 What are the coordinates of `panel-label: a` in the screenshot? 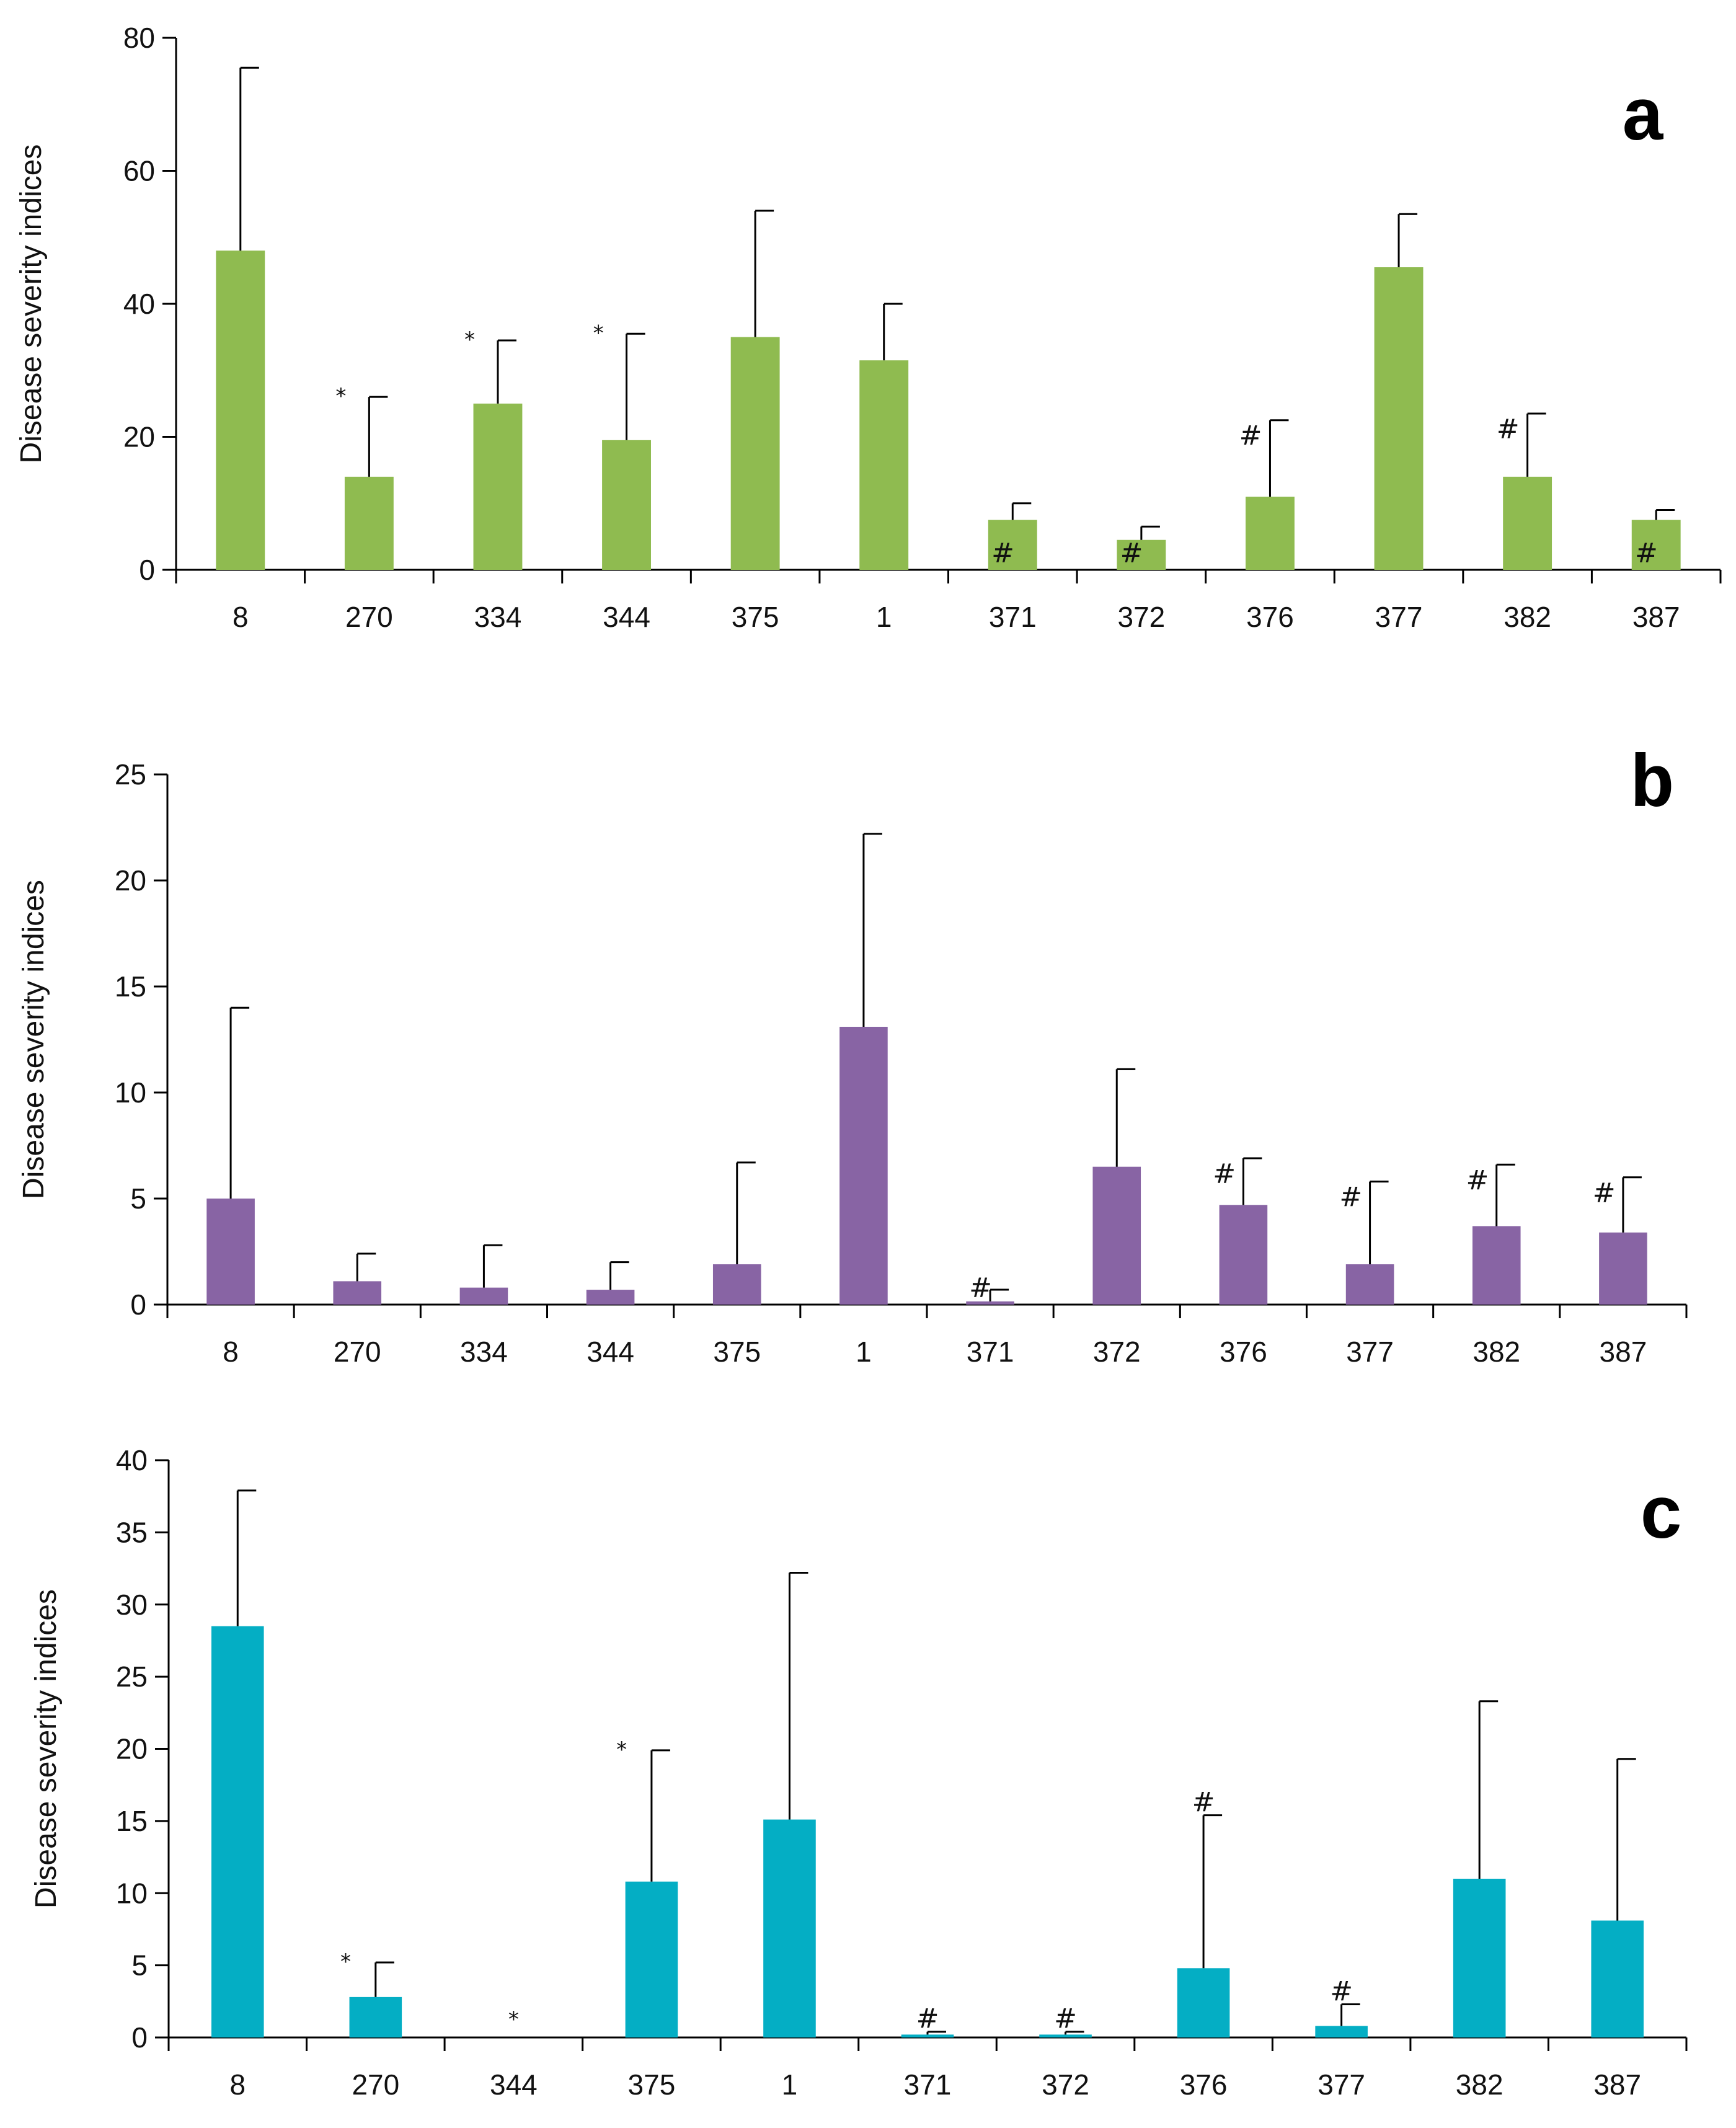 It's located at (1643, 120).